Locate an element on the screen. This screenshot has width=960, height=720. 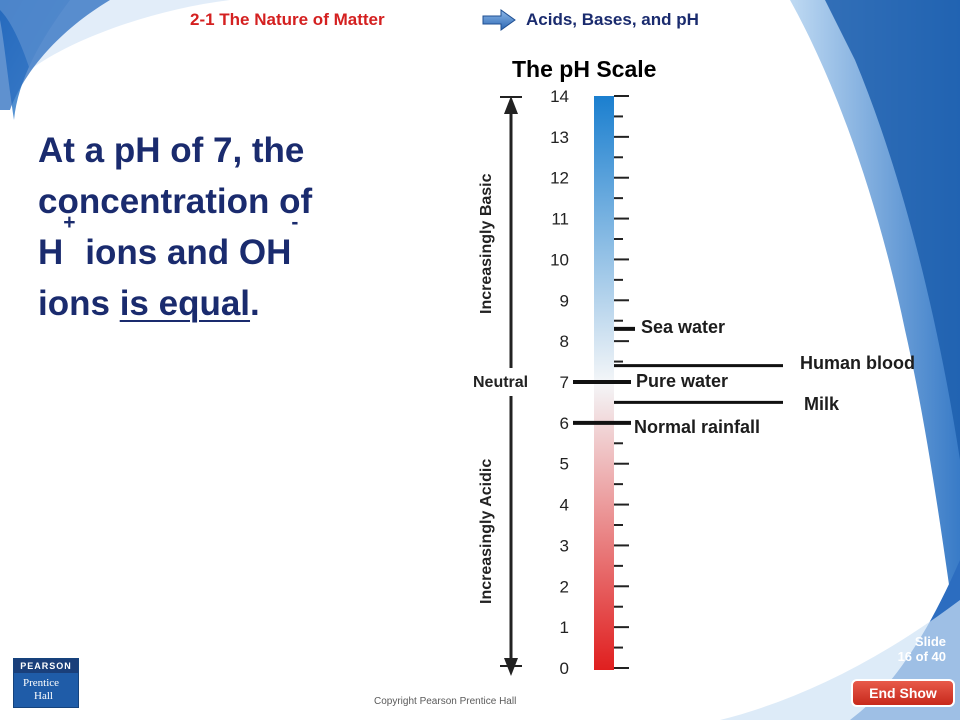
ph-tick-label: 0 is located at coordinates (564, 668).